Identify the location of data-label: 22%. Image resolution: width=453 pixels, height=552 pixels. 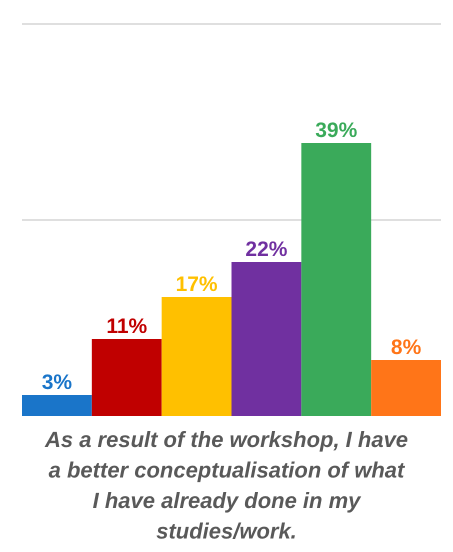
(266, 249).